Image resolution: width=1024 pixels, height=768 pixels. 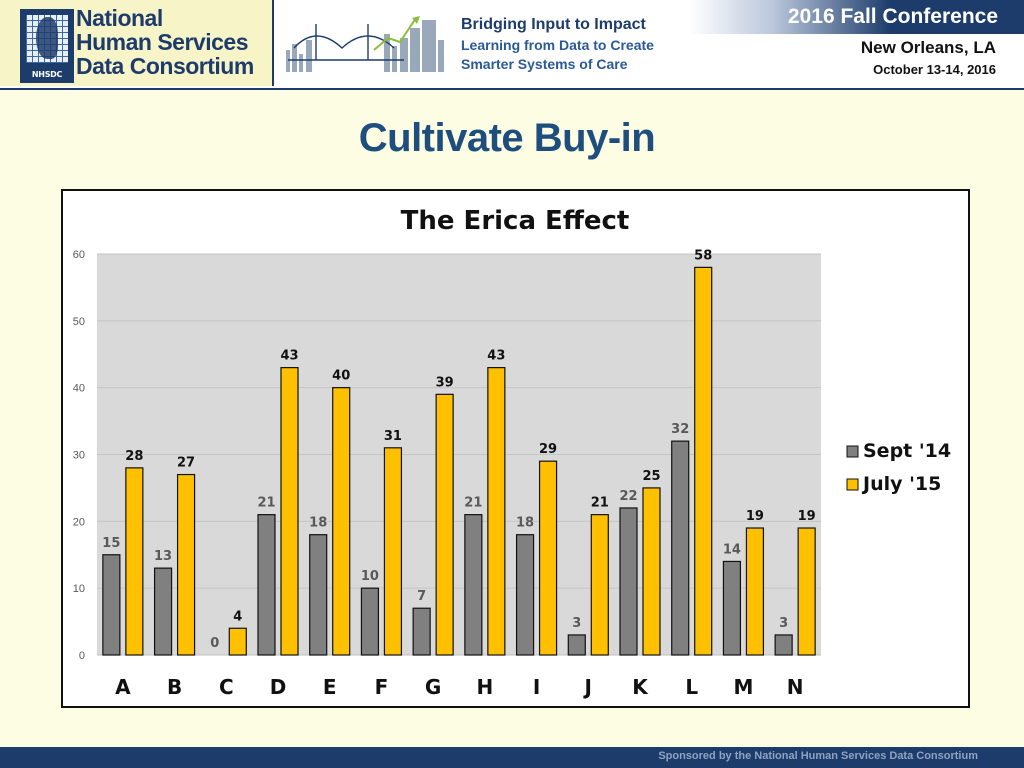 What do you see at coordinates (163, 556) in the screenshot?
I see `data-label: 13` at bounding box center [163, 556].